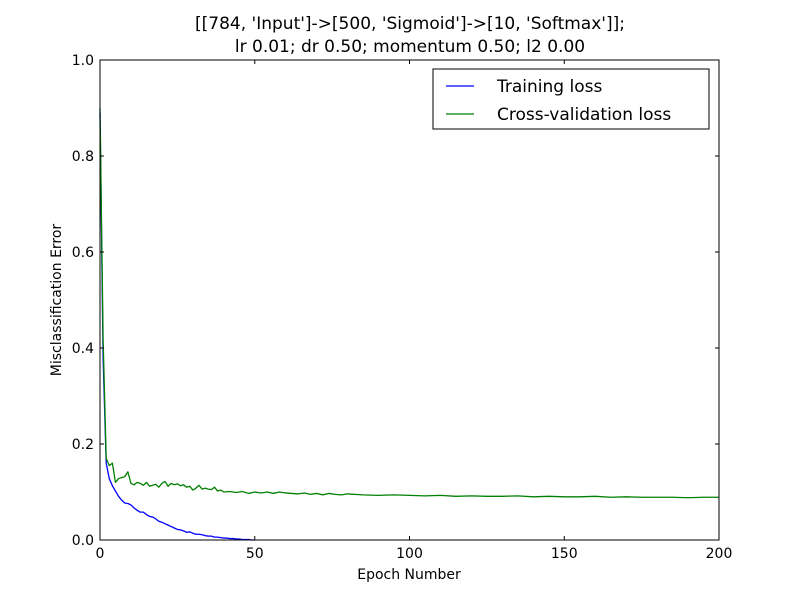 The image size is (800, 600). I want to click on y-tick-label: 0.6, so click(83, 253).